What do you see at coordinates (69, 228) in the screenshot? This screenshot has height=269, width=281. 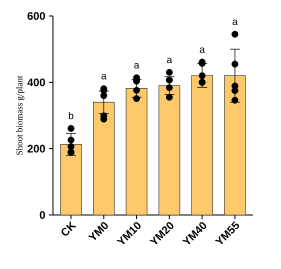 I see `x-tick-label: CK` at bounding box center [69, 228].